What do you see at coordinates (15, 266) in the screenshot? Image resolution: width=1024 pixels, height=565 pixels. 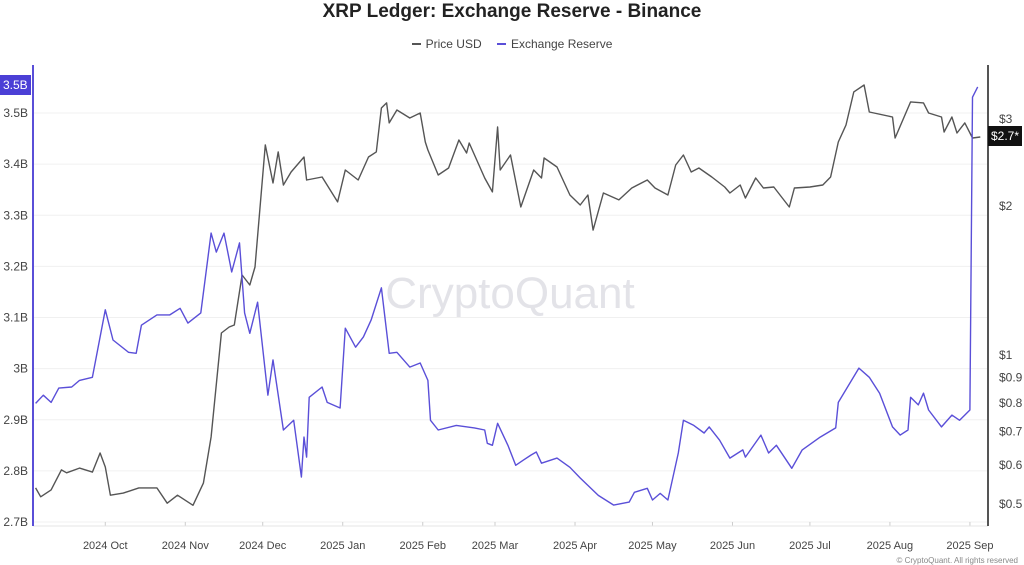 I see `left-axis-tick-label: 3.2B` at bounding box center [15, 266].